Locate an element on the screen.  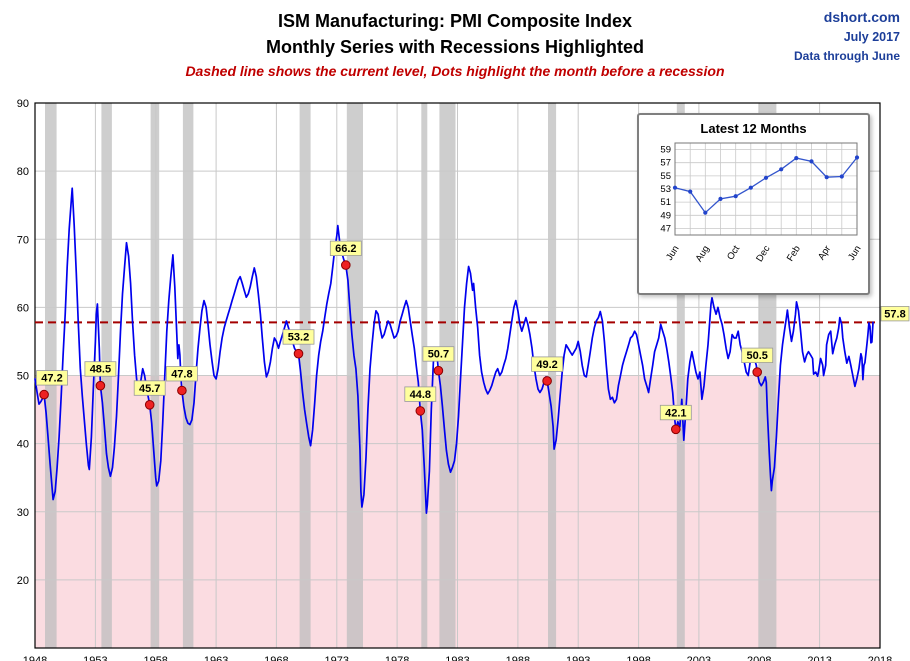
svg-text: 47 is located at coordinates (665, 228).